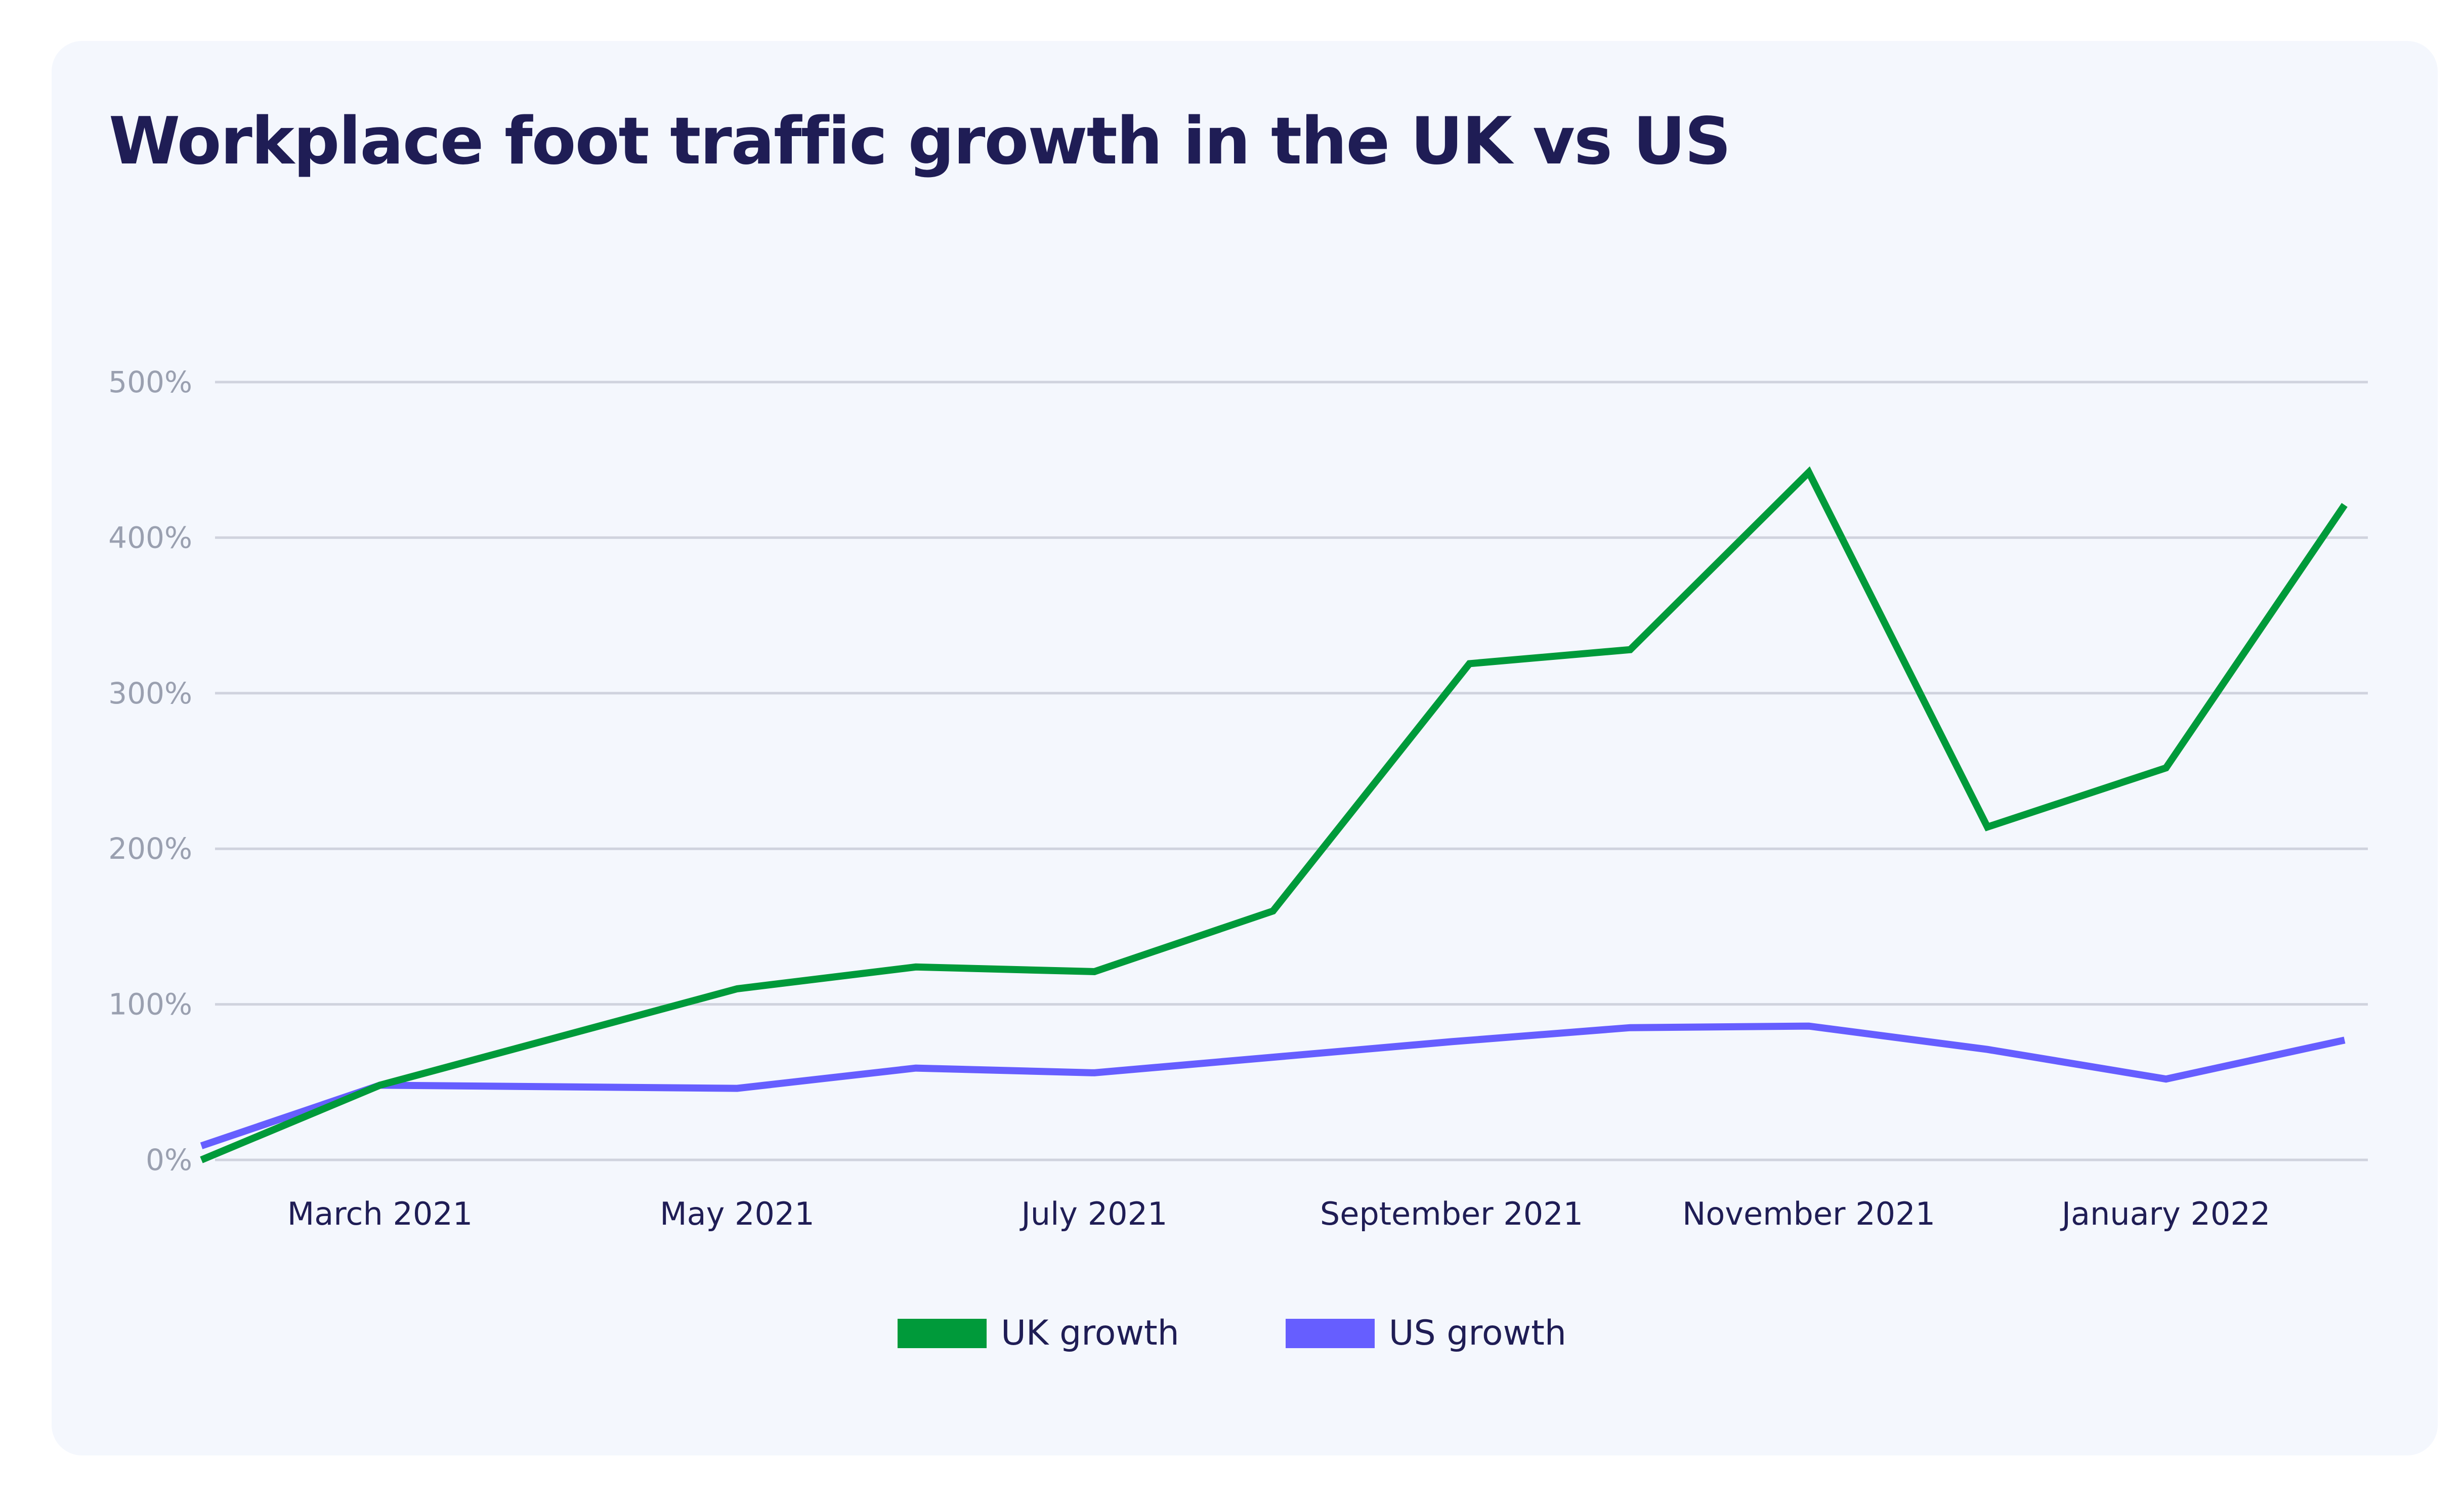 The height and width of the screenshot is (1503, 2464). What do you see at coordinates (1808, 1213) in the screenshot?
I see `x-tick-label: November 2021` at bounding box center [1808, 1213].